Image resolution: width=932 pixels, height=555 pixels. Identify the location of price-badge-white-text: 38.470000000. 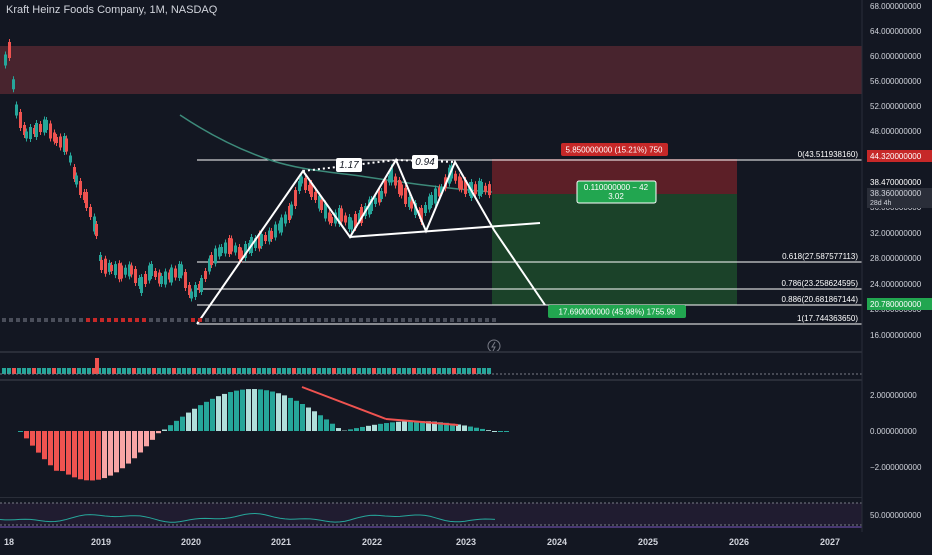
(896, 182).